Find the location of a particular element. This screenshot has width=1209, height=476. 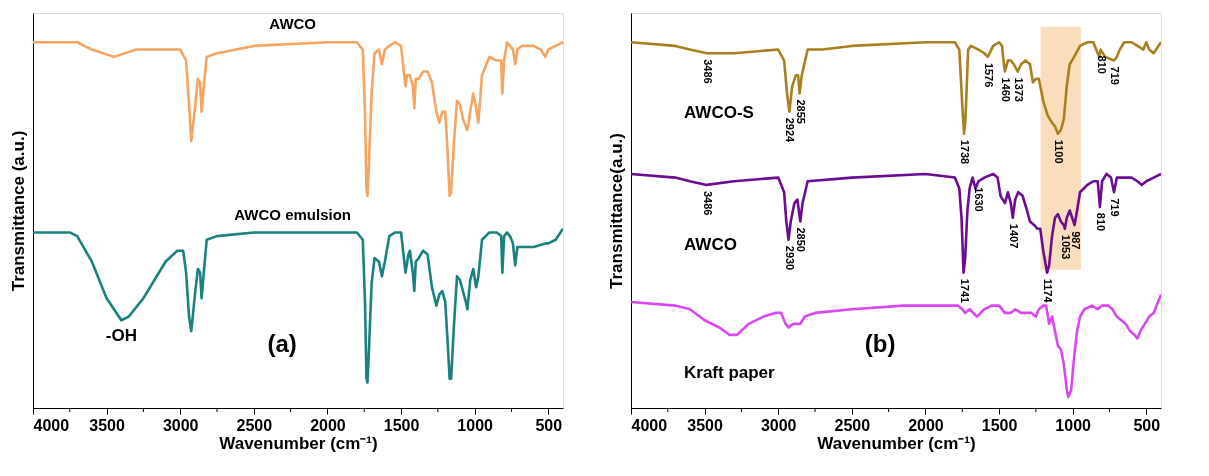

series-label: AWCO is located at coordinates (293, 24).